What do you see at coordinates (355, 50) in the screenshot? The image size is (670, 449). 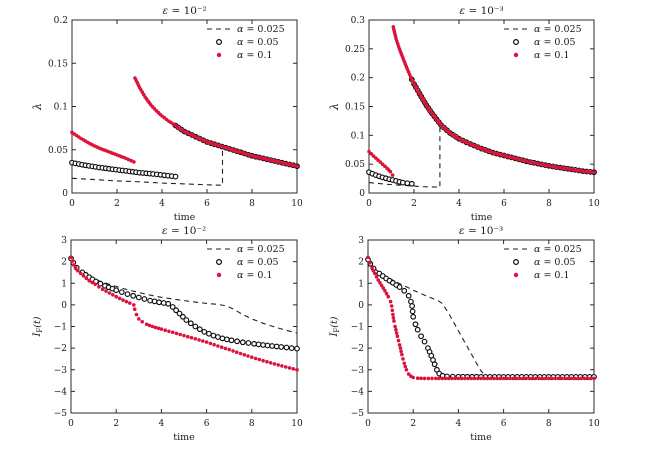 I see `svg-text: 0.25` at bounding box center [355, 50].